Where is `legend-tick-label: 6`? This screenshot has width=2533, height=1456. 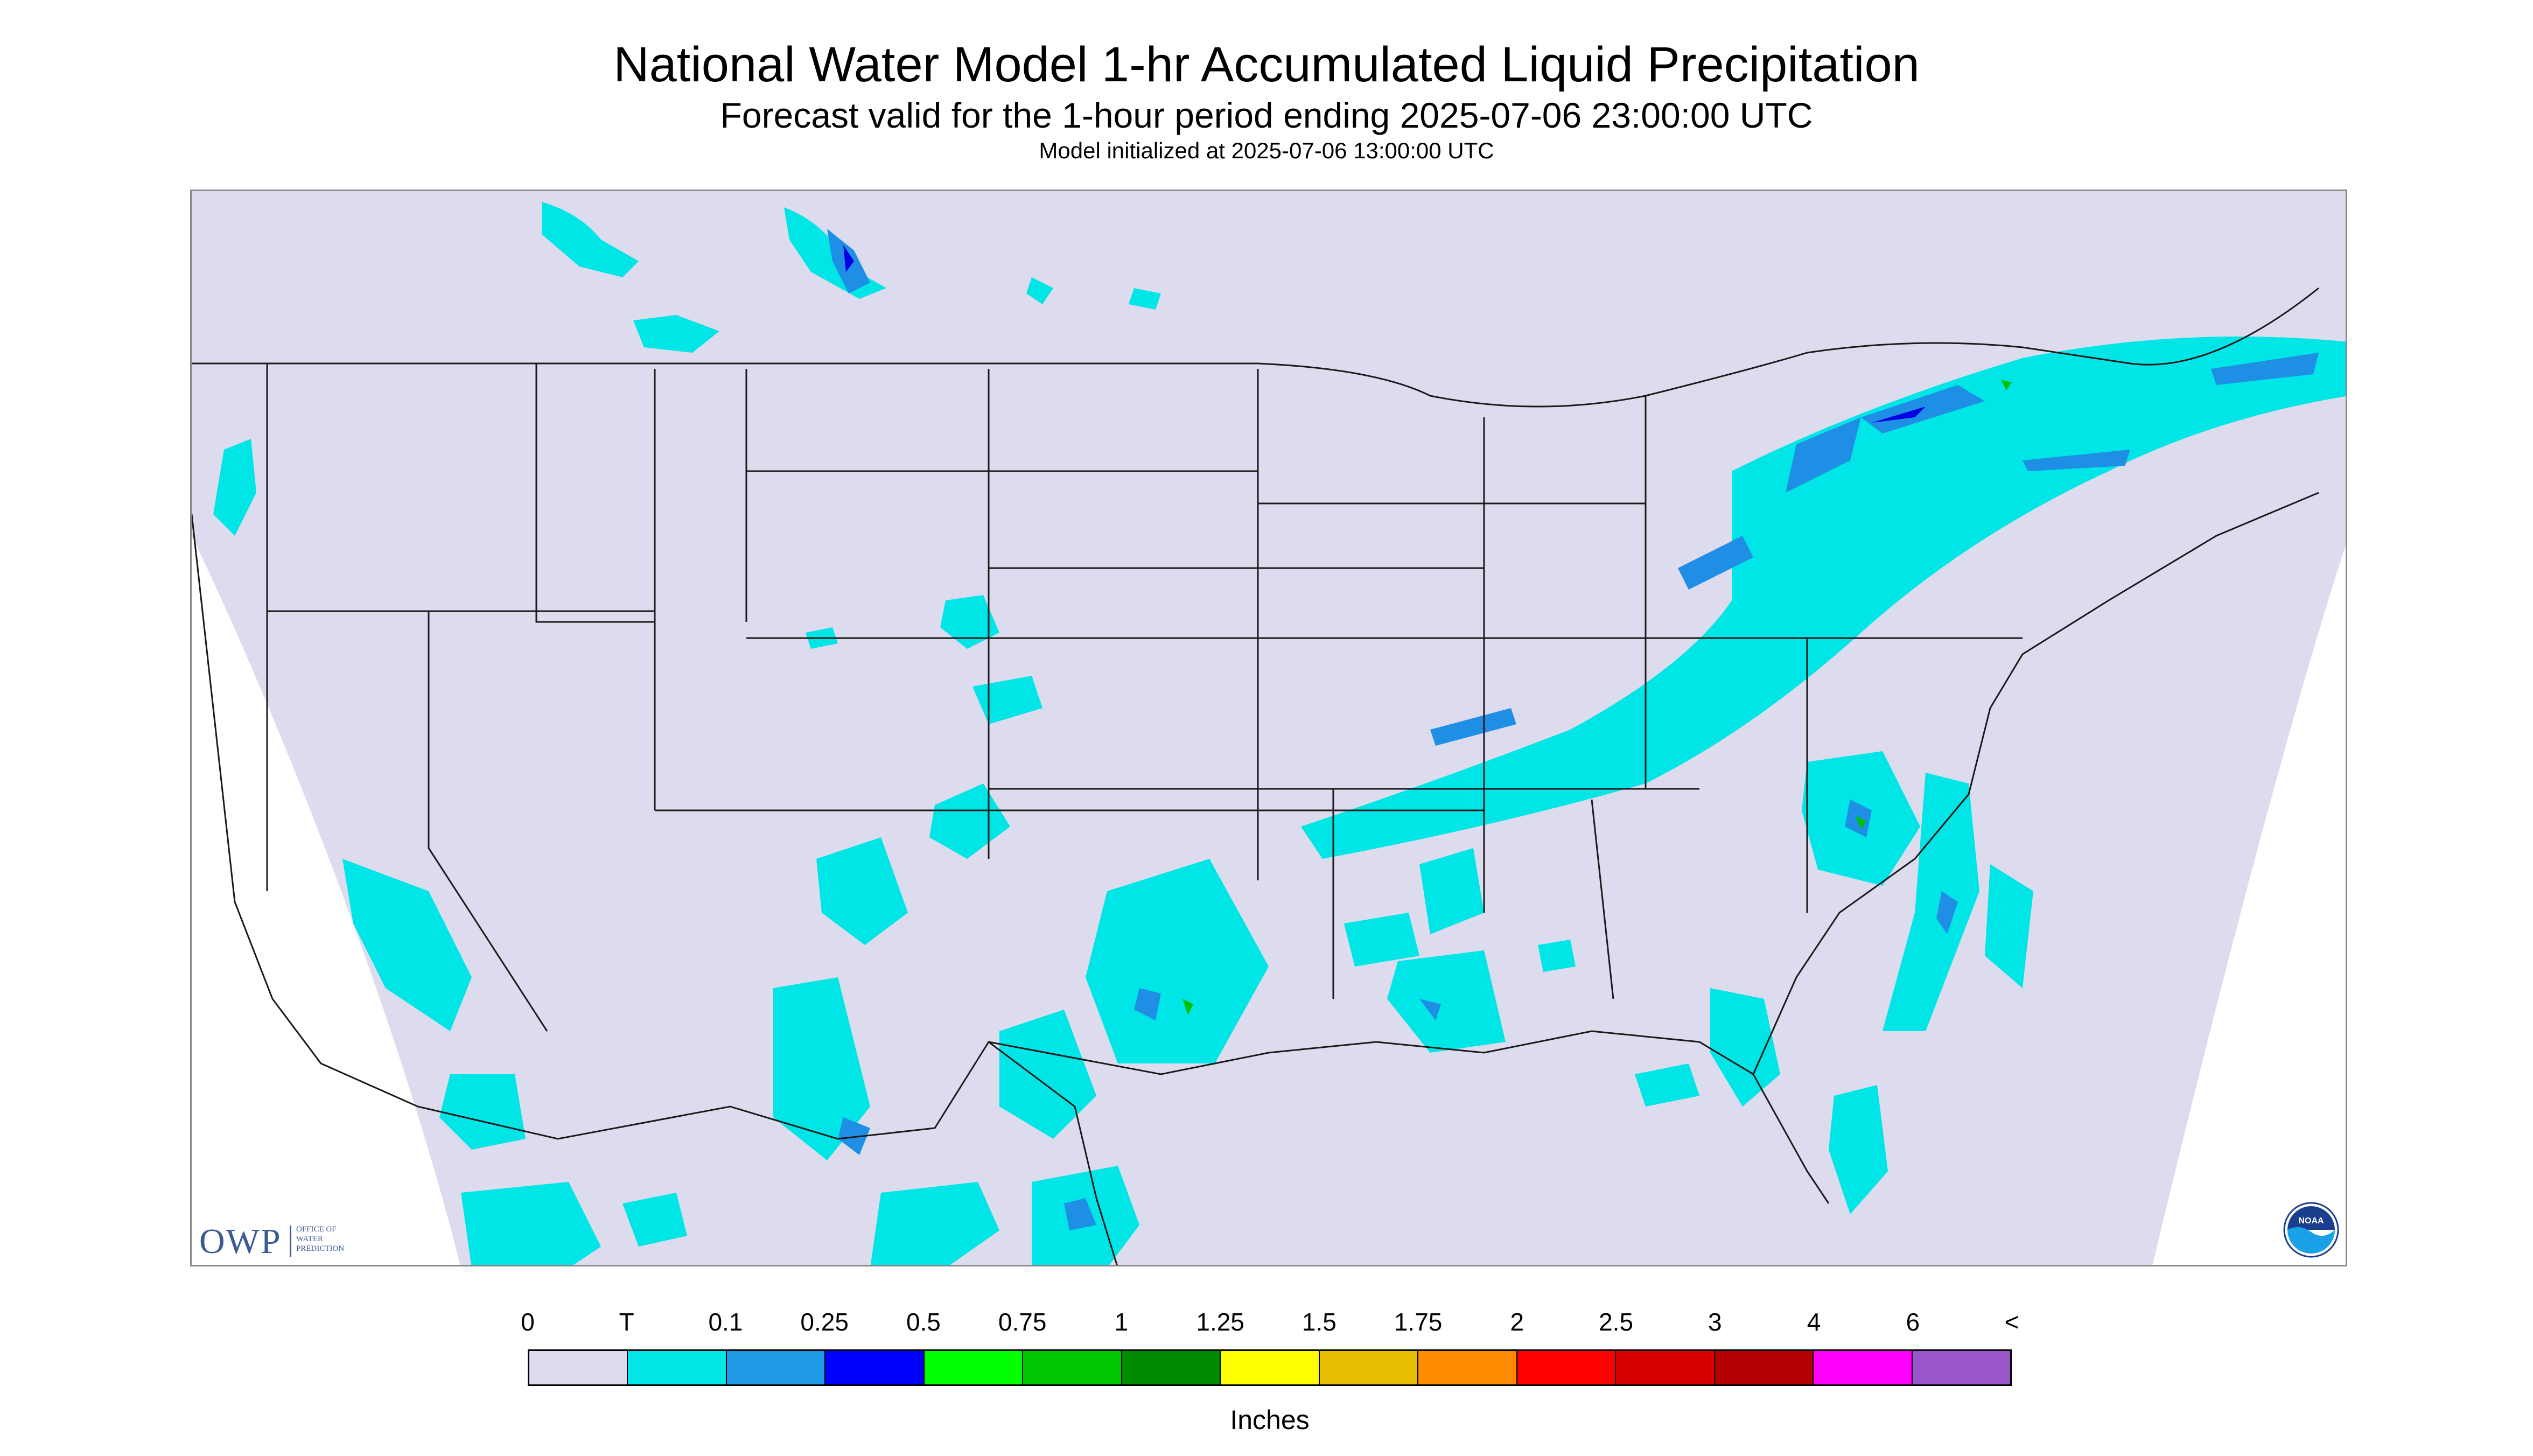
legend-tick-label: 6 is located at coordinates (1913, 1322).